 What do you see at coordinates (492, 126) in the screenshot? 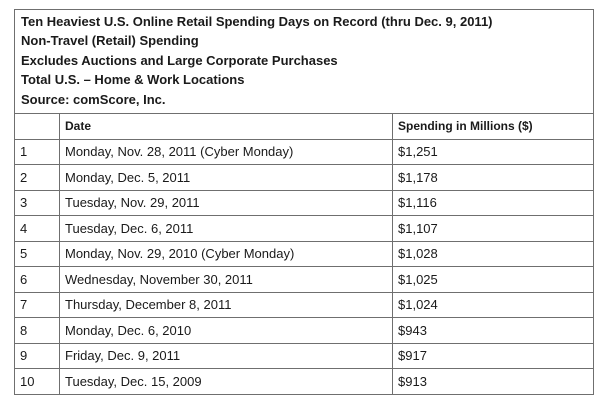
I see `column-header-spending: Spending in Millions ($)` at bounding box center [492, 126].